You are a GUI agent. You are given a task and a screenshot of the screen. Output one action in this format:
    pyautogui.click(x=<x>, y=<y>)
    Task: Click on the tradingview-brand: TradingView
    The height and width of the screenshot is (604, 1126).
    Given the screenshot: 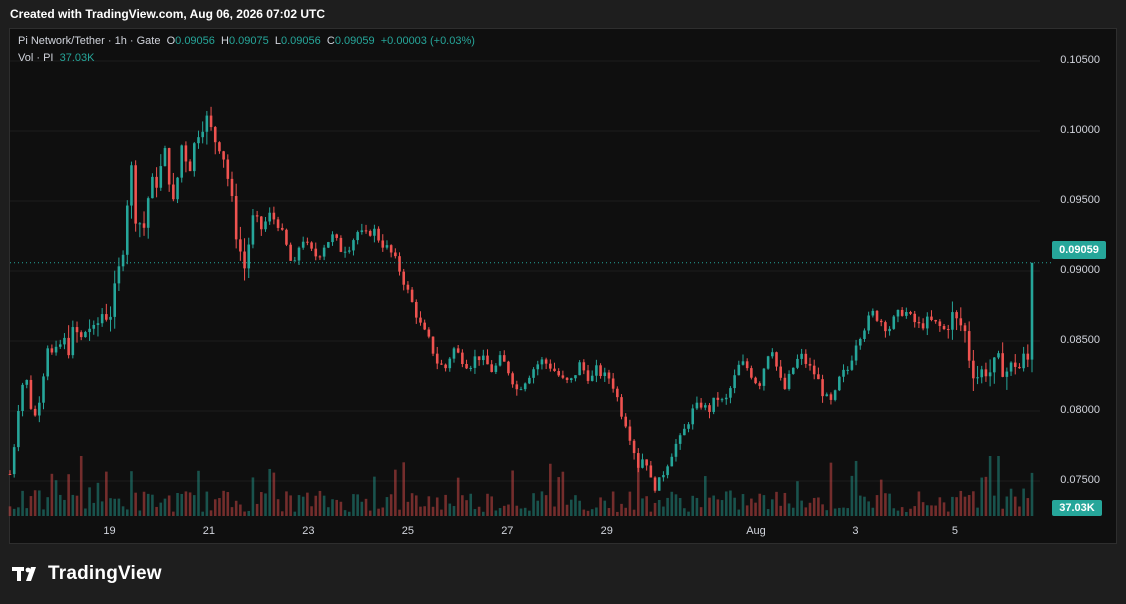 What is the action you would take?
    pyautogui.click(x=87, y=574)
    